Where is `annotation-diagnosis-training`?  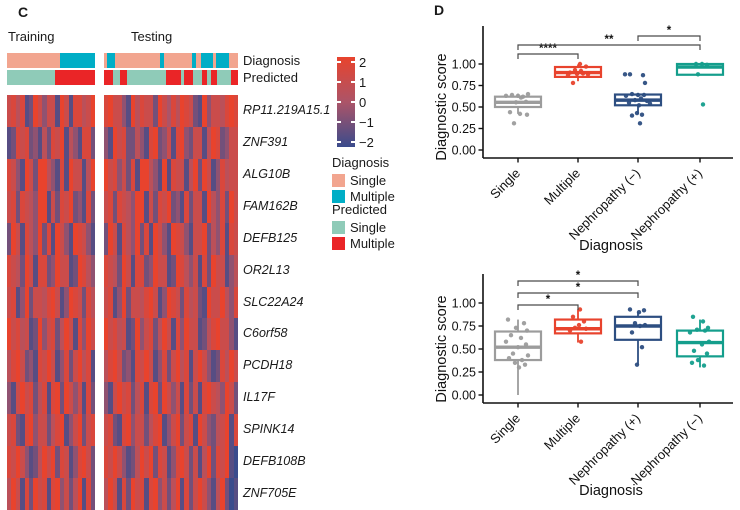 annotation-diagnosis-training is located at coordinates (51, 60).